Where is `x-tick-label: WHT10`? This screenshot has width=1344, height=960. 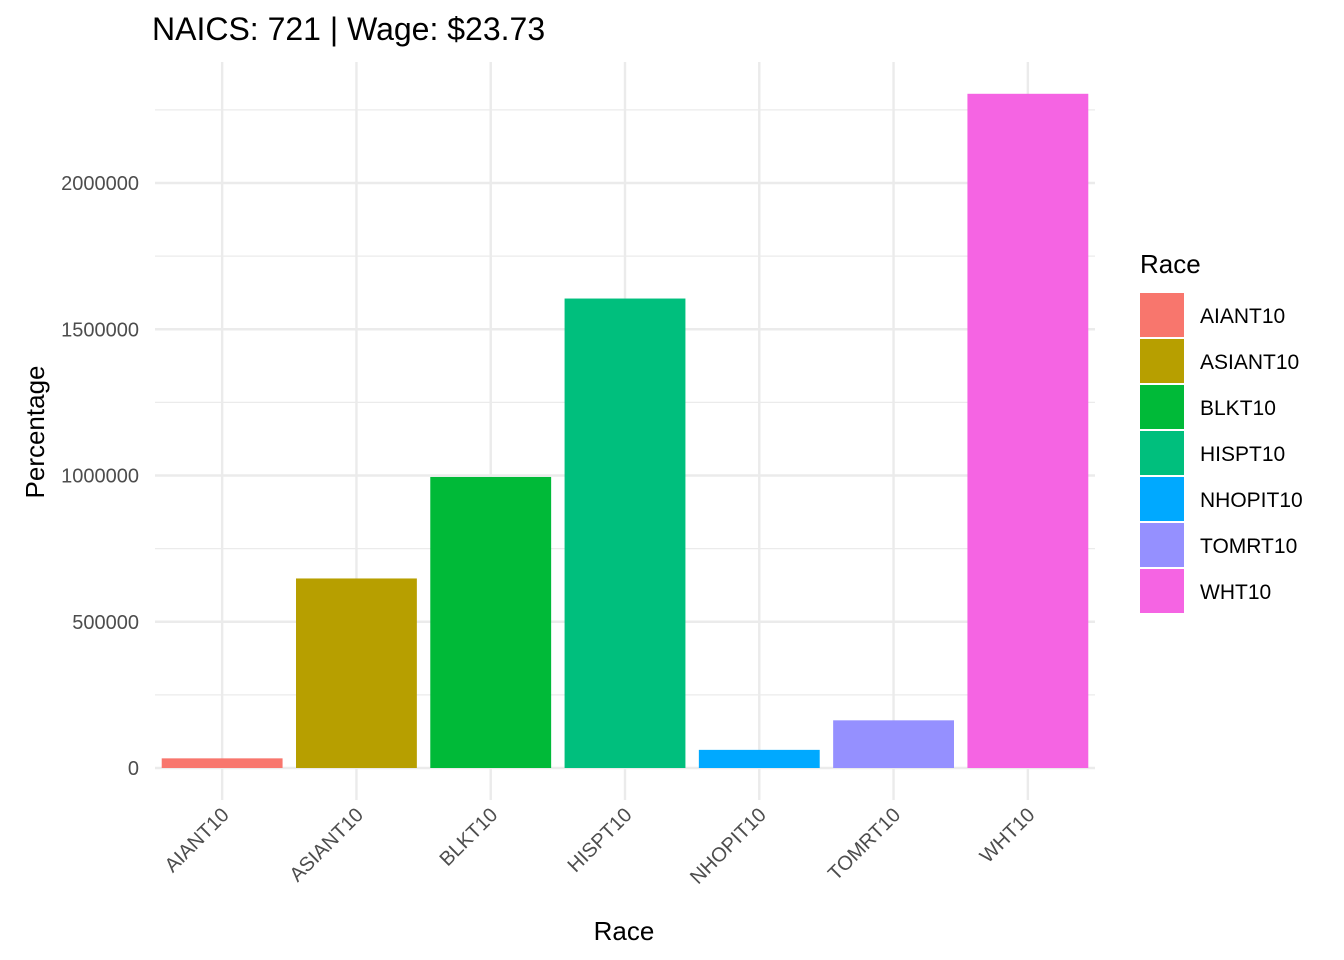
x-tick-label: WHT10 is located at coordinates (1007, 835).